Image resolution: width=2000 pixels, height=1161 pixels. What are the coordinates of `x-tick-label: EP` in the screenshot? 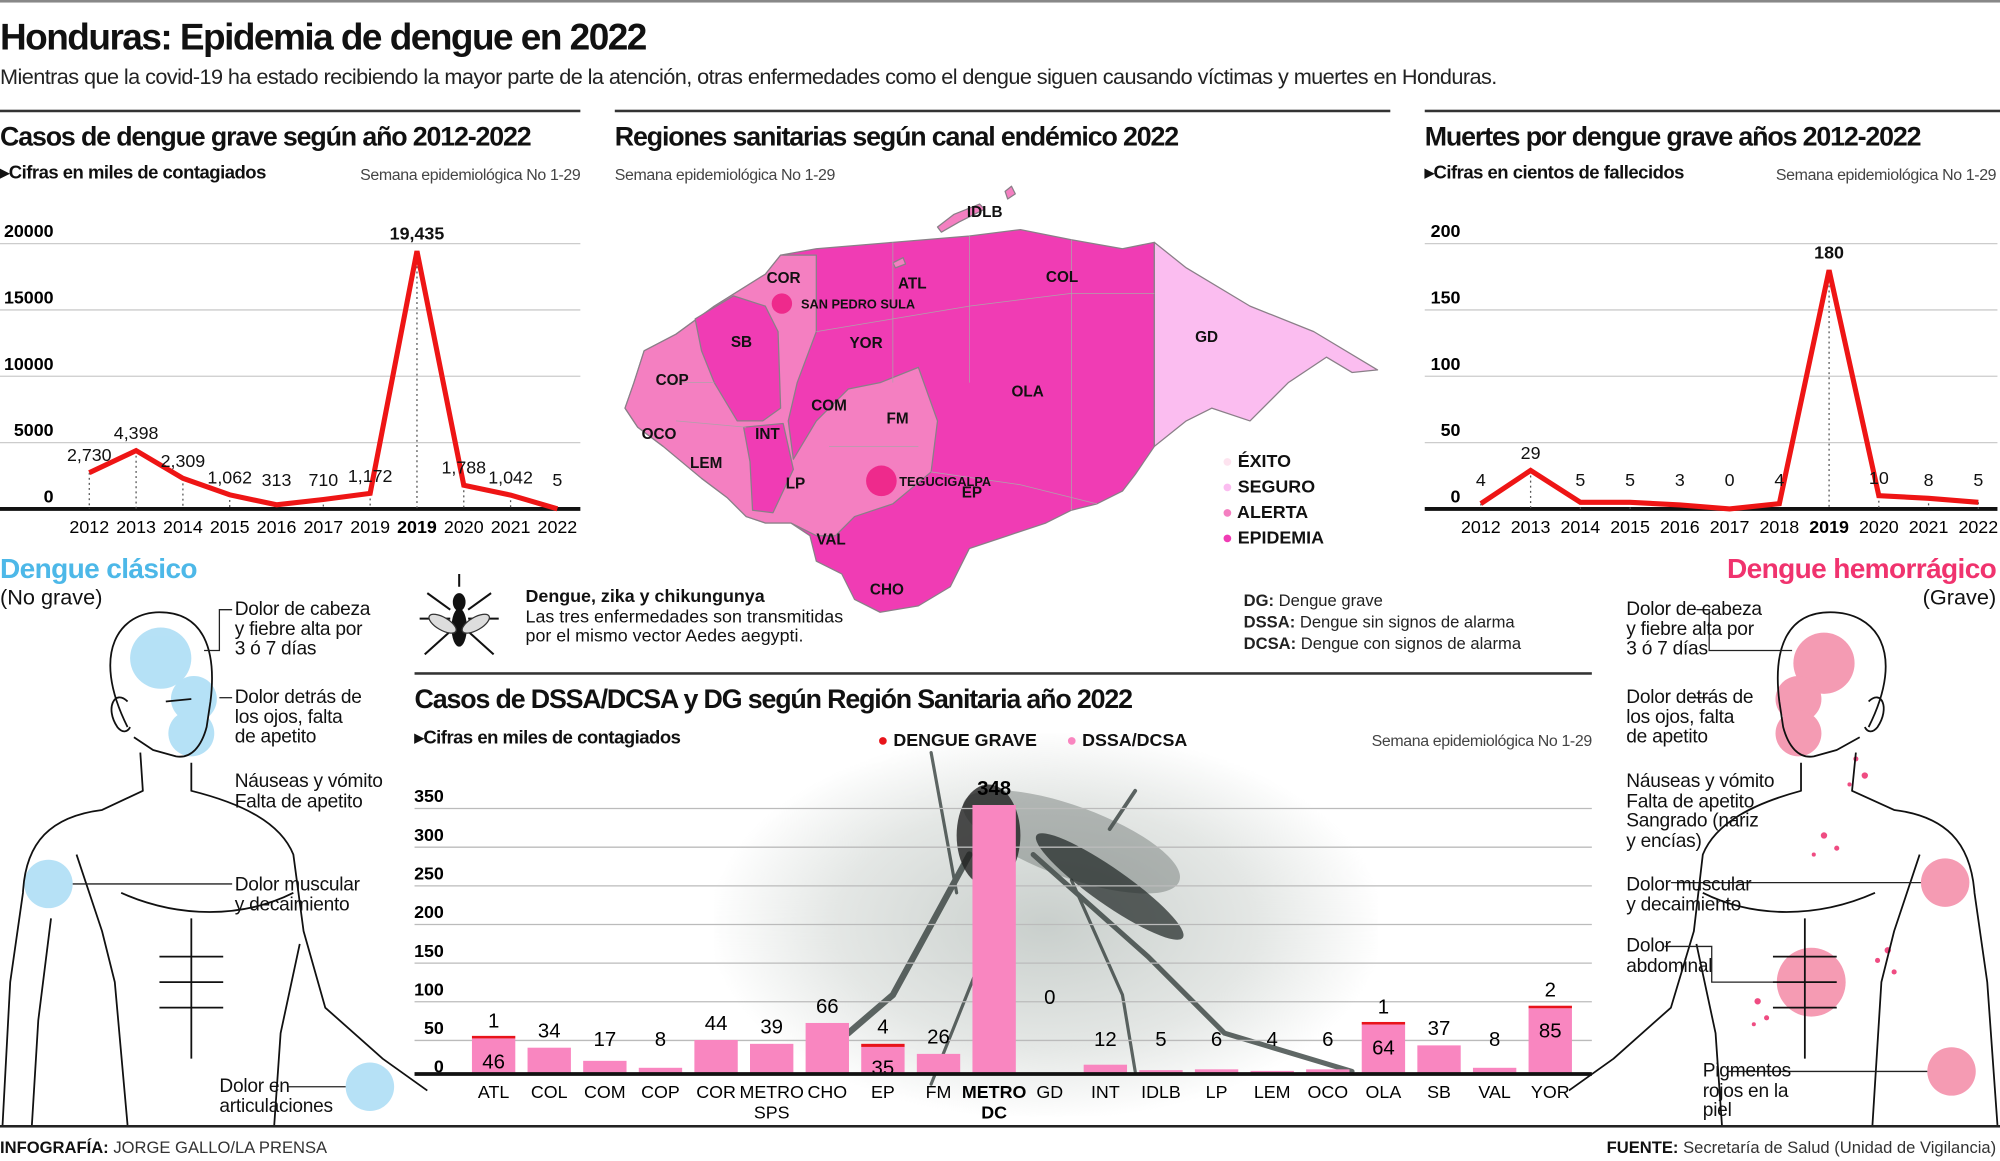 It's located at (883, 1092).